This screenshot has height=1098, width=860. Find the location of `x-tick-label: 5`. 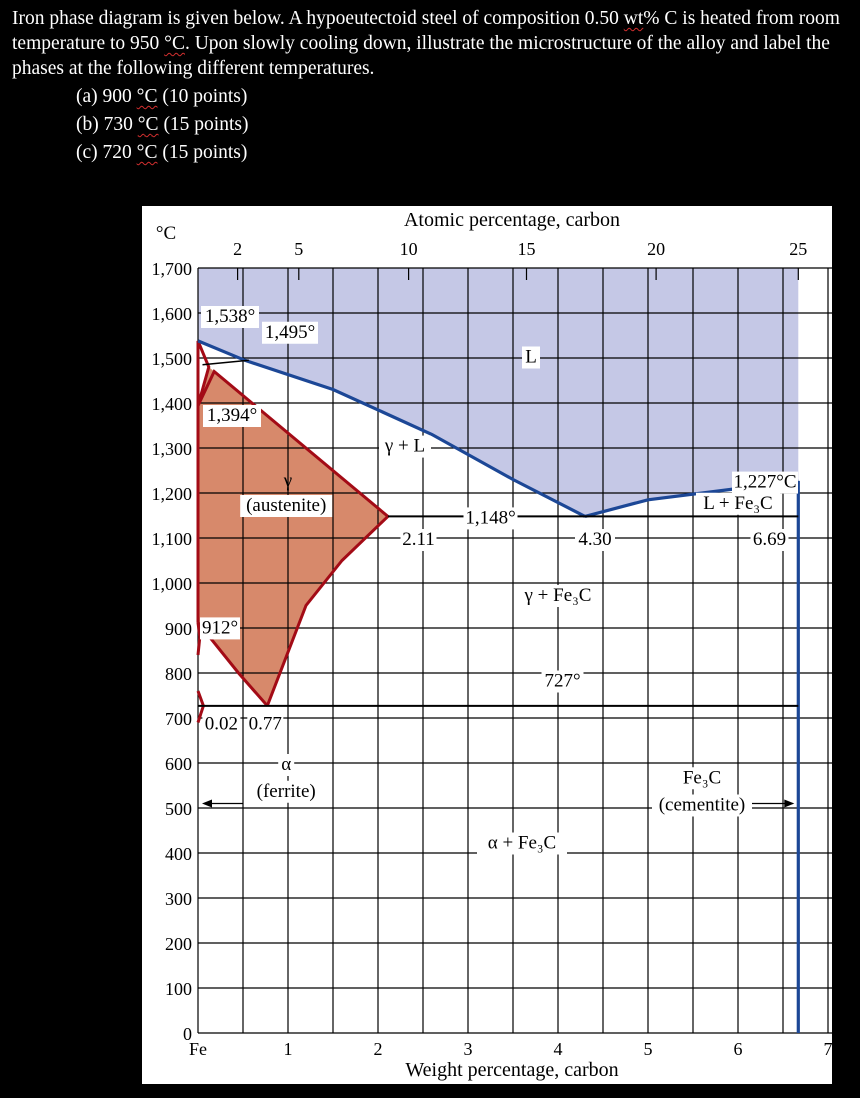

x-tick-label: 5 is located at coordinates (648, 1049).